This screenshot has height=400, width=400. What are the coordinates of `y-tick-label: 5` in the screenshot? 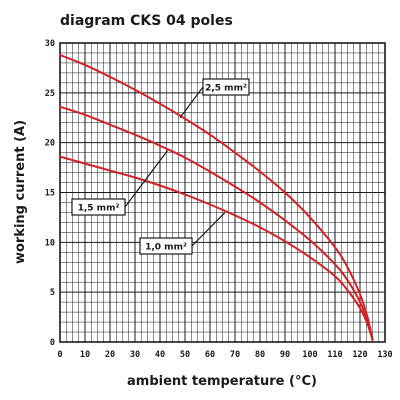 It's located at (52, 293).